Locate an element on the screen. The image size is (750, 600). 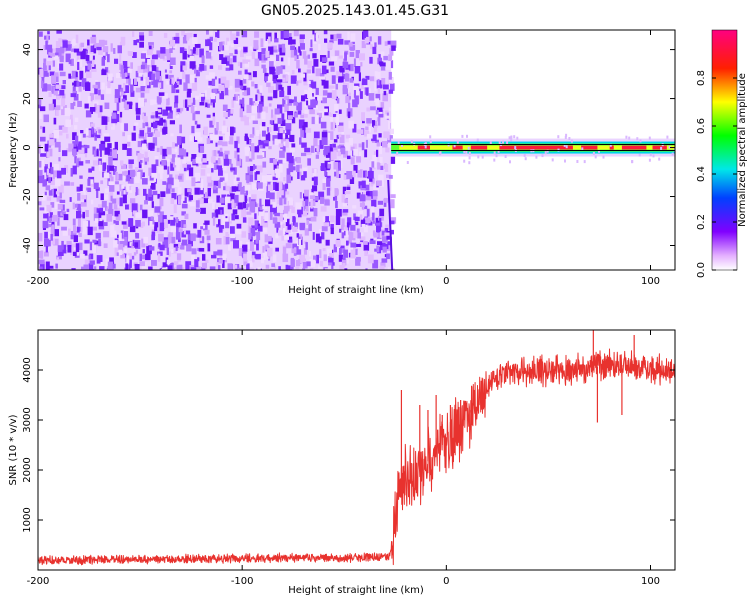
colorbar-tick-label: 0.6 is located at coordinates (701, 126).